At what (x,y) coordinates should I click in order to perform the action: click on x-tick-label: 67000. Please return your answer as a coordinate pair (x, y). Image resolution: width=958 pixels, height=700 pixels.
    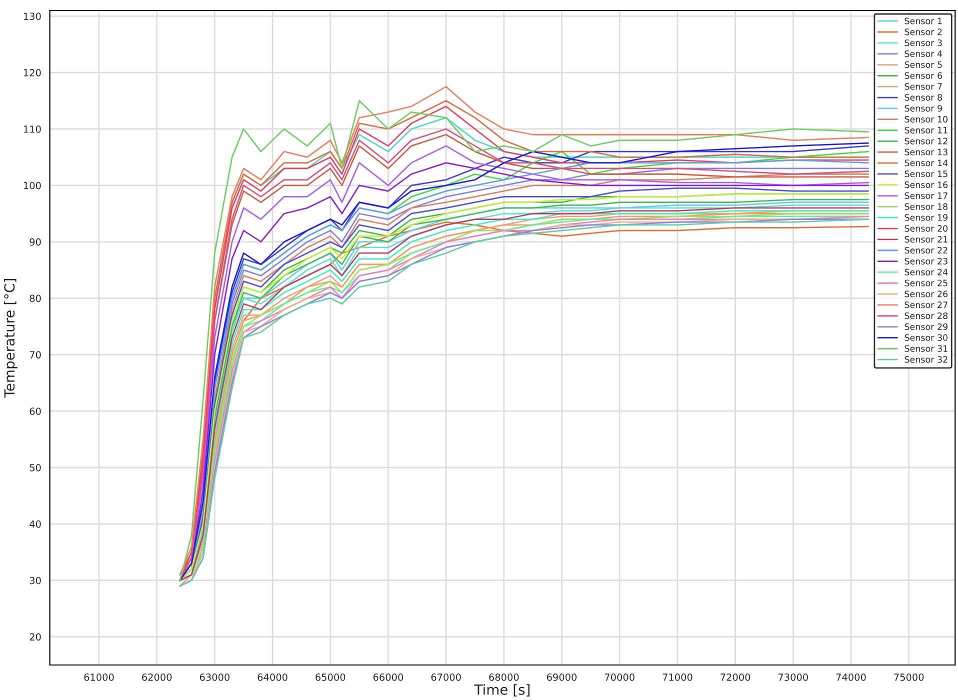
    Looking at the image, I should click on (446, 677).